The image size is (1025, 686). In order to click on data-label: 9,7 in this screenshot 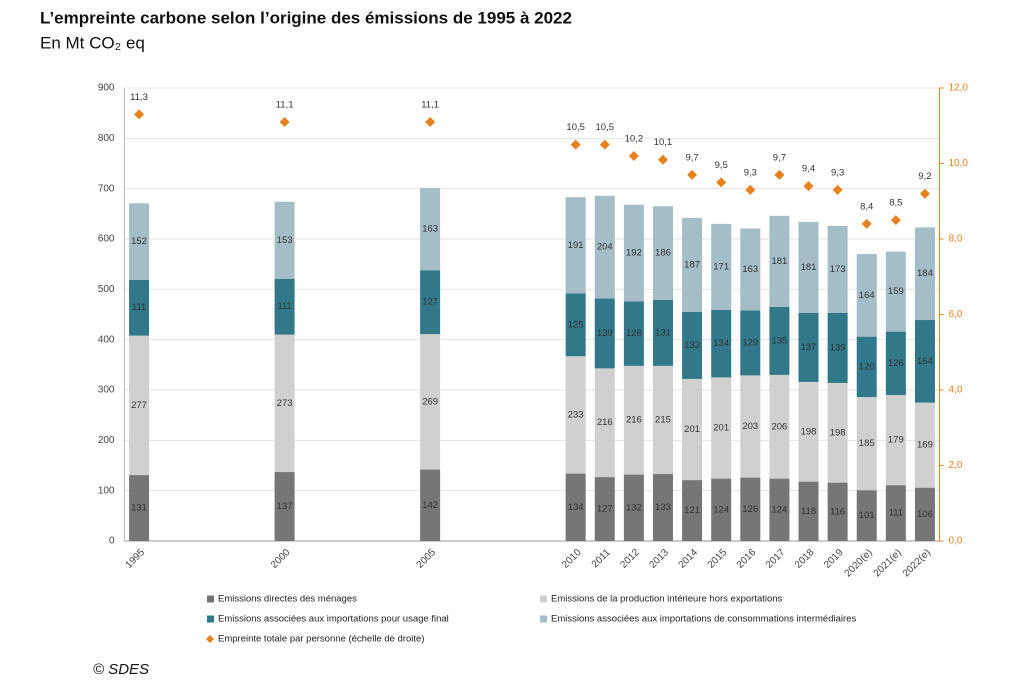, I will do `click(779, 157)`.